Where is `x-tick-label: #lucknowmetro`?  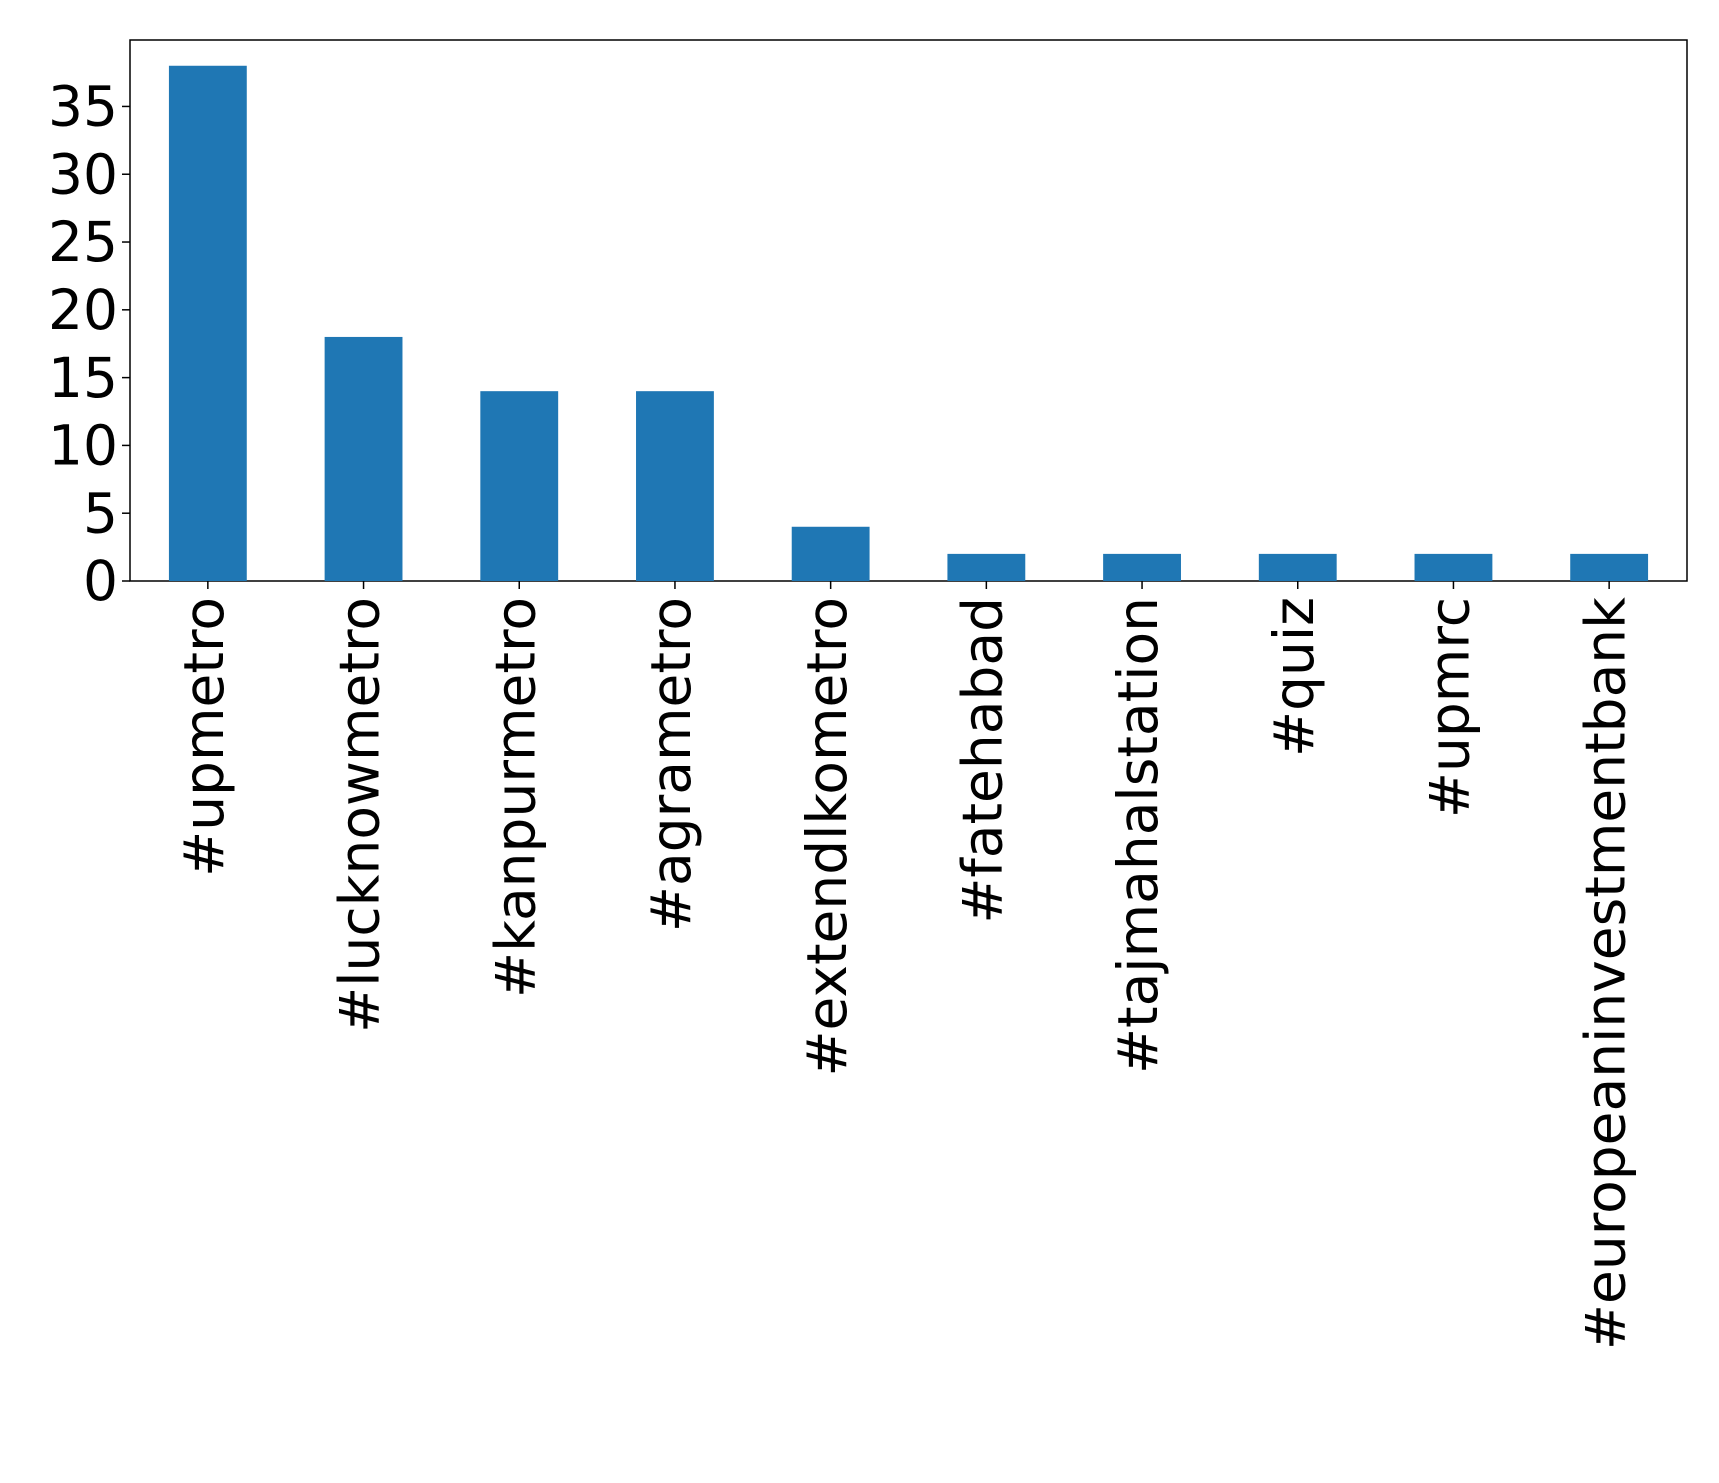 x-tick-label: #lucknowmetro is located at coordinates (360, 815).